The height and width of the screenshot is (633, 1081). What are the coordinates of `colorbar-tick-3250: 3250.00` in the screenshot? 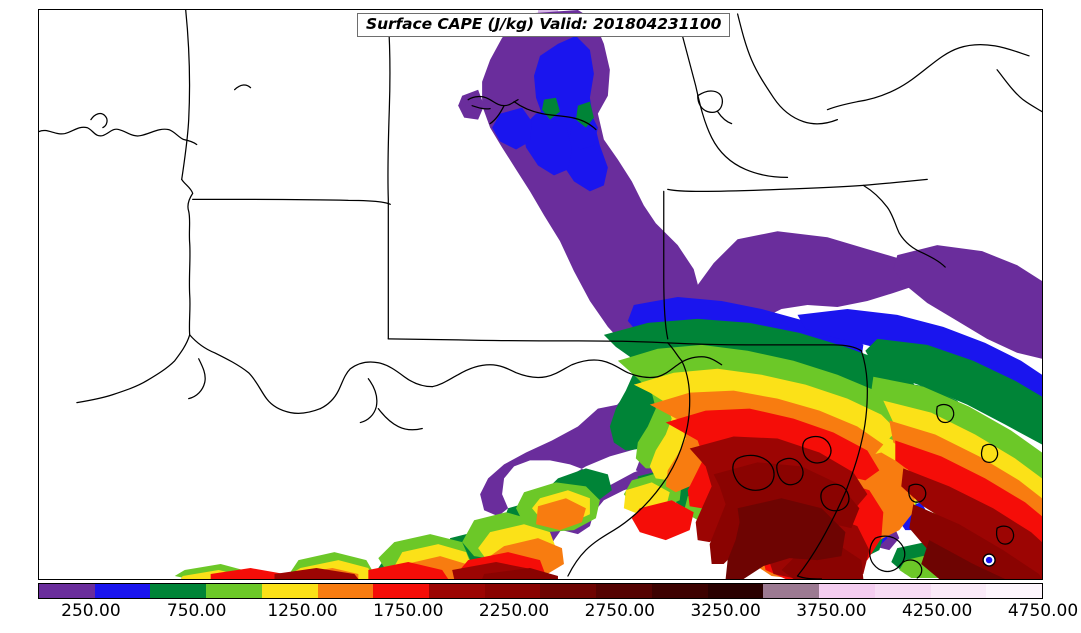 It's located at (725, 611).